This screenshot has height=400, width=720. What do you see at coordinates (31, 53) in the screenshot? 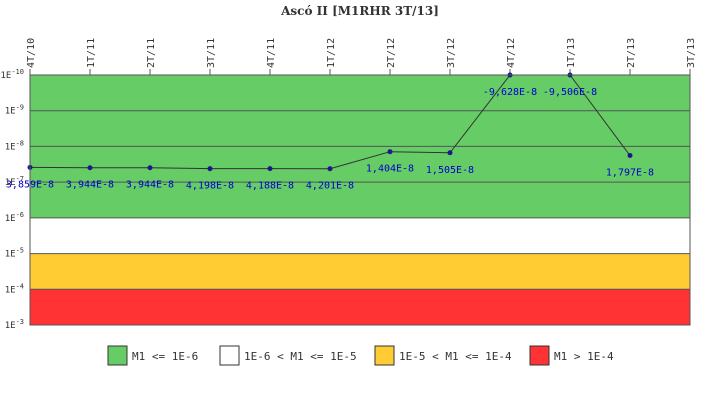
I see `x-tick-label: 4T/10` at bounding box center [31, 53].